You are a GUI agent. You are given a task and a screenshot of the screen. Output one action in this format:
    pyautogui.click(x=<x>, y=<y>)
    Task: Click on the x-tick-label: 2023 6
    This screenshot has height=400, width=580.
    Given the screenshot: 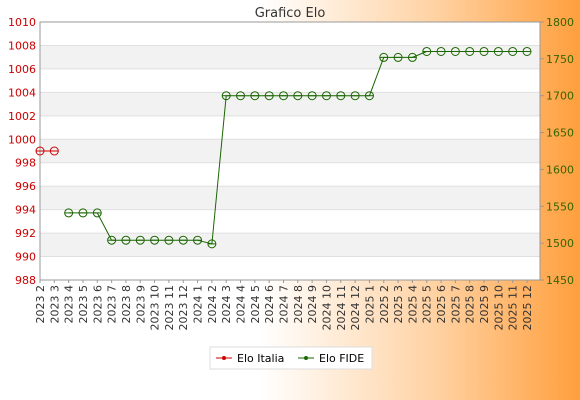 What is the action you would take?
    pyautogui.click(x=97, y=304)
    